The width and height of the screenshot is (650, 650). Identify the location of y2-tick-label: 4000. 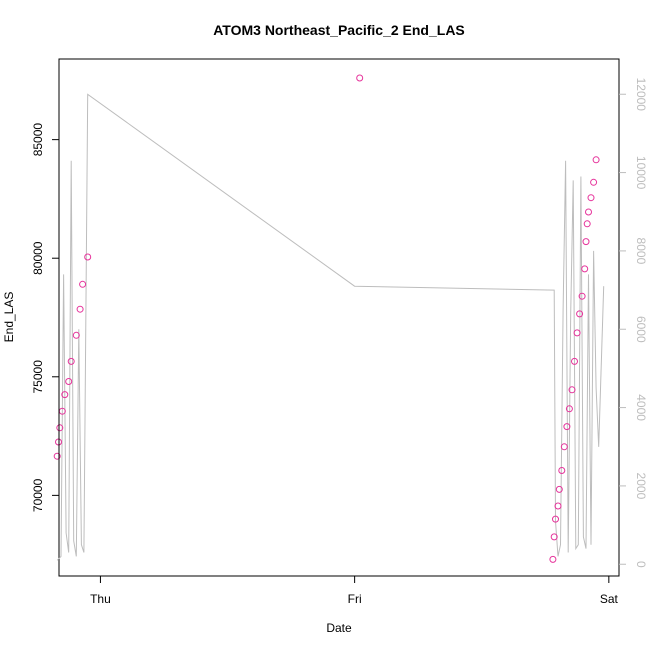
(641, 407).